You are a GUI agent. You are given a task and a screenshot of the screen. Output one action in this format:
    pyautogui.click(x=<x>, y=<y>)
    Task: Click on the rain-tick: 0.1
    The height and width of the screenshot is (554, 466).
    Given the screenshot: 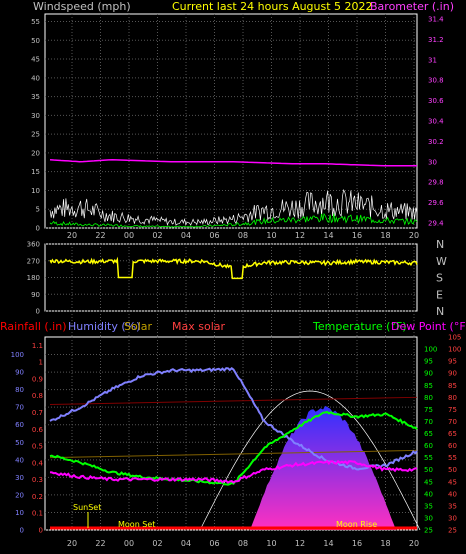 What is the action you would take?
    pyautogui.click(x=37, y=514)
    